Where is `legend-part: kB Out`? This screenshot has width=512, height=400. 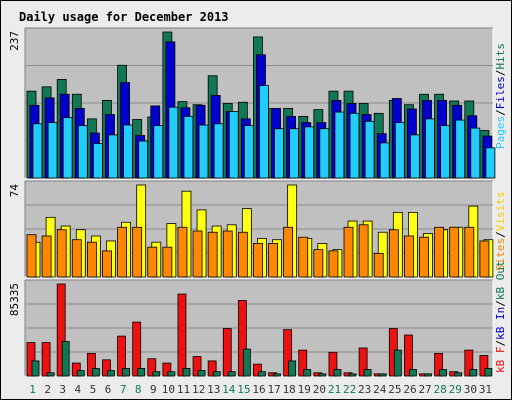 legend-part: kB Out is located at coordinates (500, 280).